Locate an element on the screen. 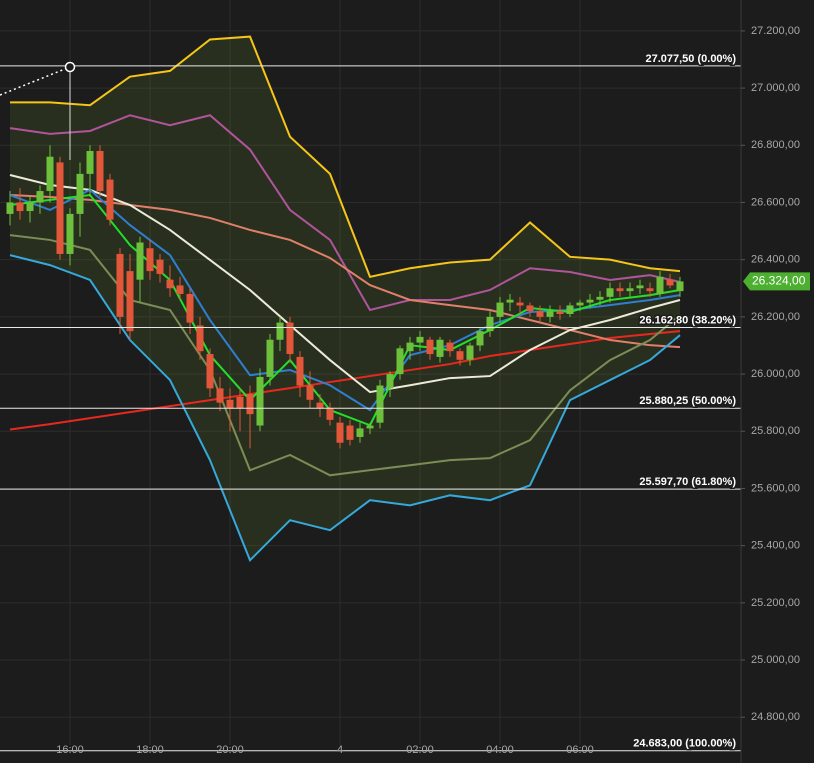 This screenshot has width=814, height=763. x-tick-label: 06:00 is located at coordinates (580, 750).